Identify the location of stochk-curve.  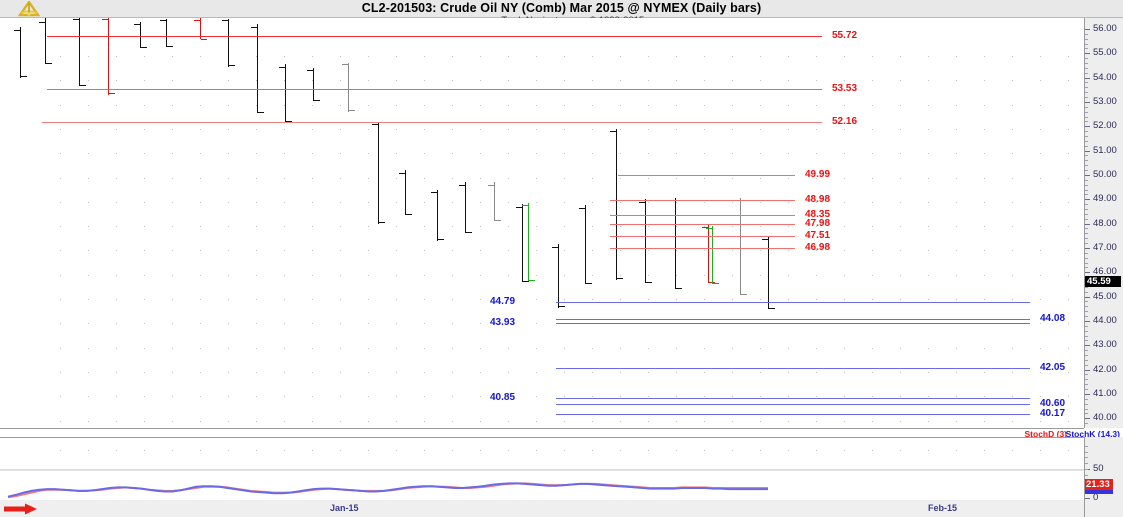
(387, 490).